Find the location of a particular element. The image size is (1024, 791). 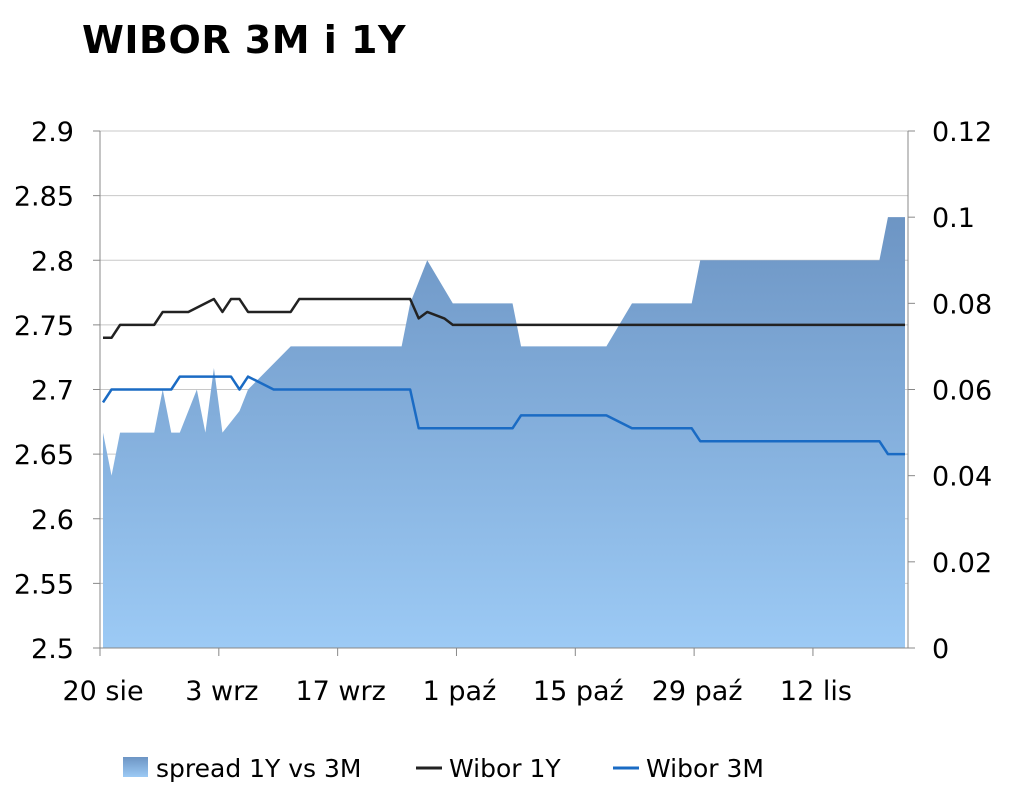

y-left-tick-label: 2.55 is located at coordinates (44, 584).